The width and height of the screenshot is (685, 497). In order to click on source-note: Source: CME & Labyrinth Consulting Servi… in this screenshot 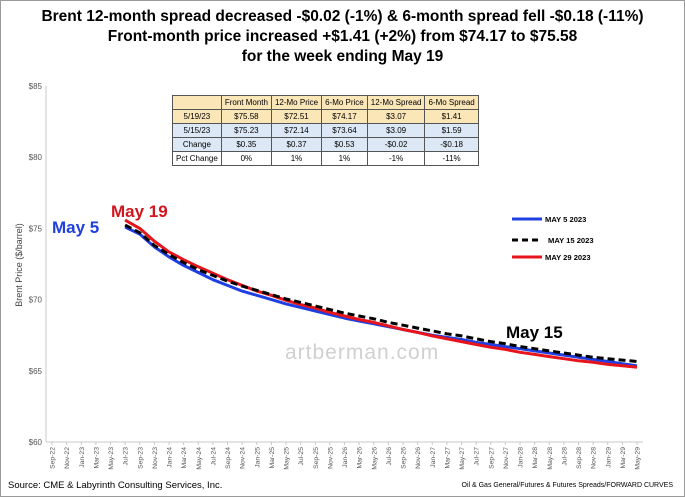, I will do `click(115, 485)`.